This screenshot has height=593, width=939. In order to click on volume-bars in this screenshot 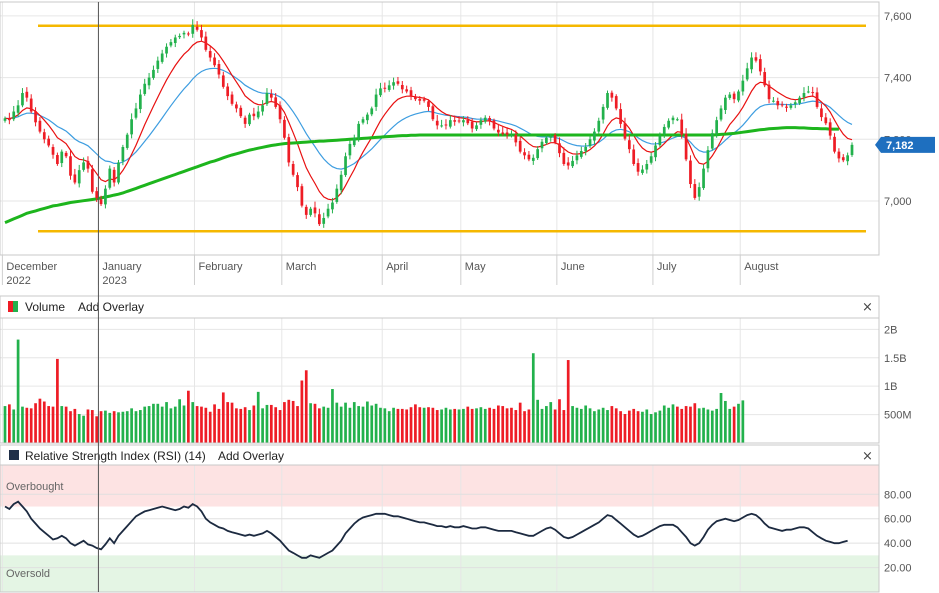, I will do `click(374, 391)`.